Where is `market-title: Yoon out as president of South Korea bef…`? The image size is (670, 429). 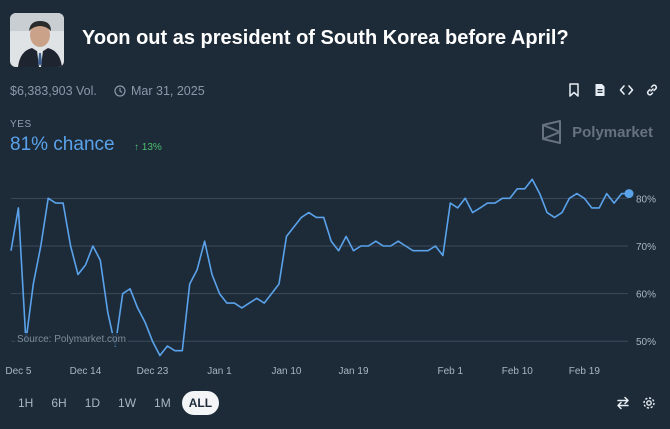
market-title: Yoon out as president of South Korea bef… is located at coordinates (325, 38).